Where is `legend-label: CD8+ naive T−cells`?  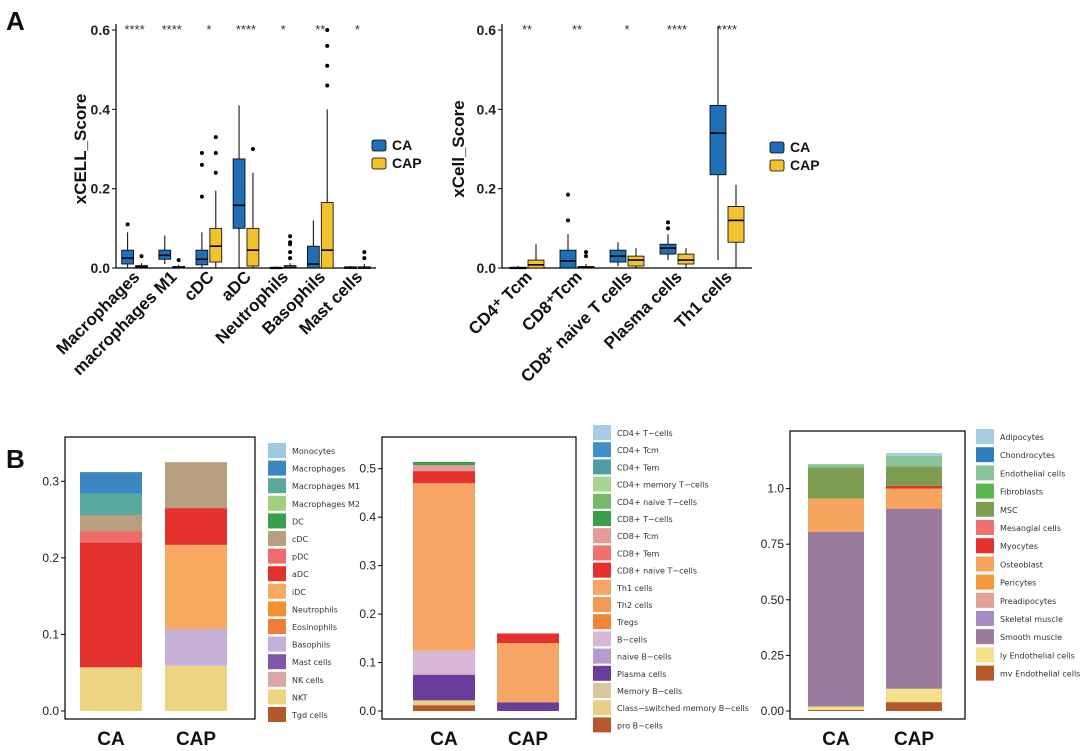 legend-label: CD8+ naive T−cells is located at coordinates (657, 571).